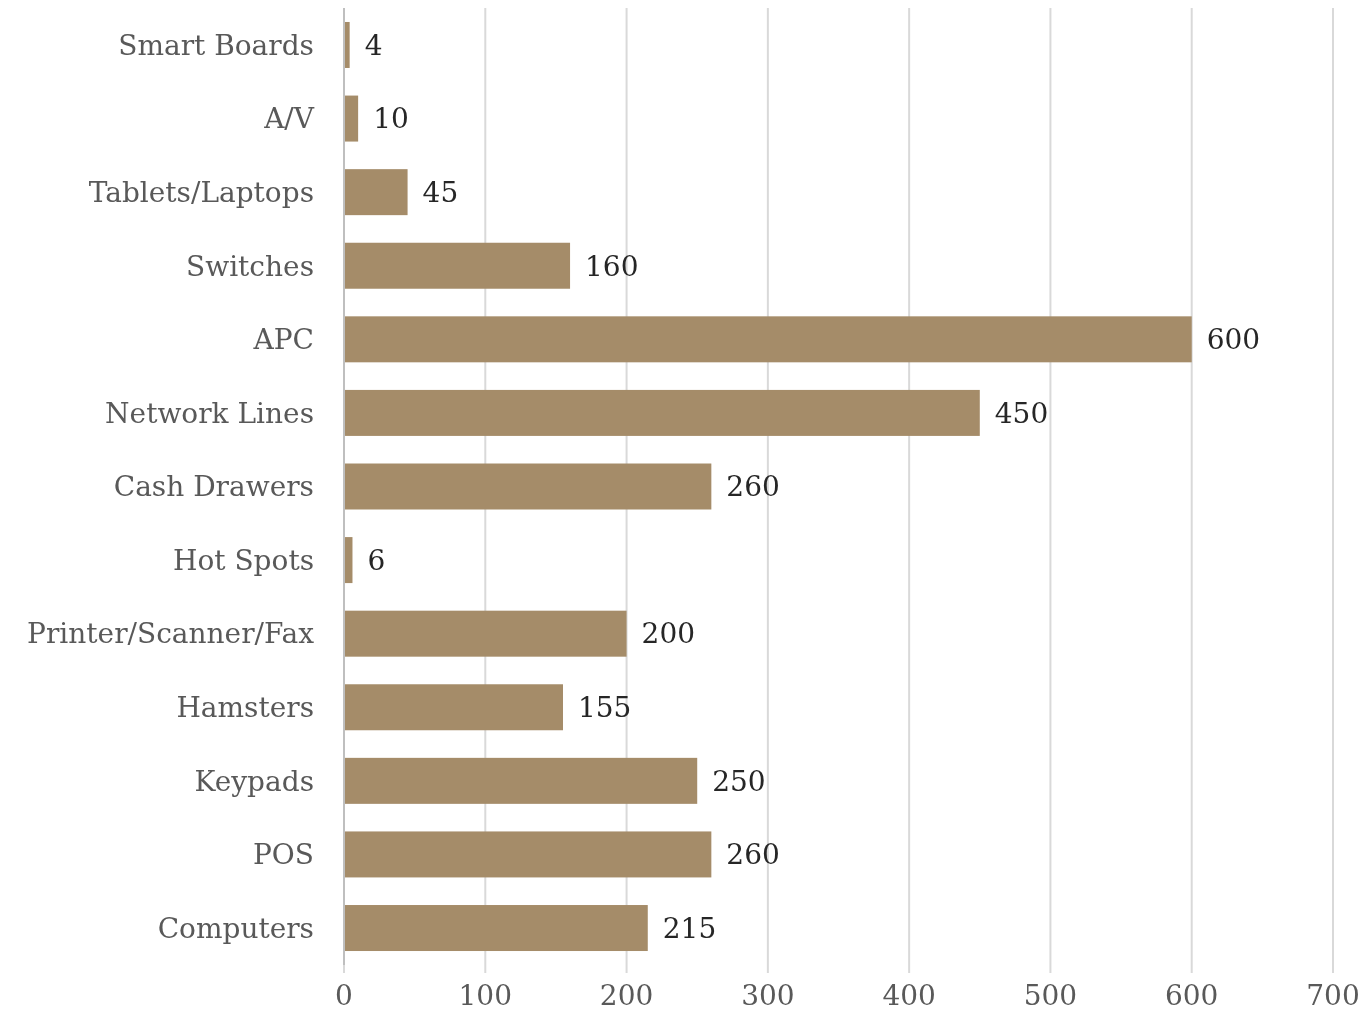 The width and height of the screenshot is (1360, 1019). I want to click on x-tick-label: 0, so click(344, 995).